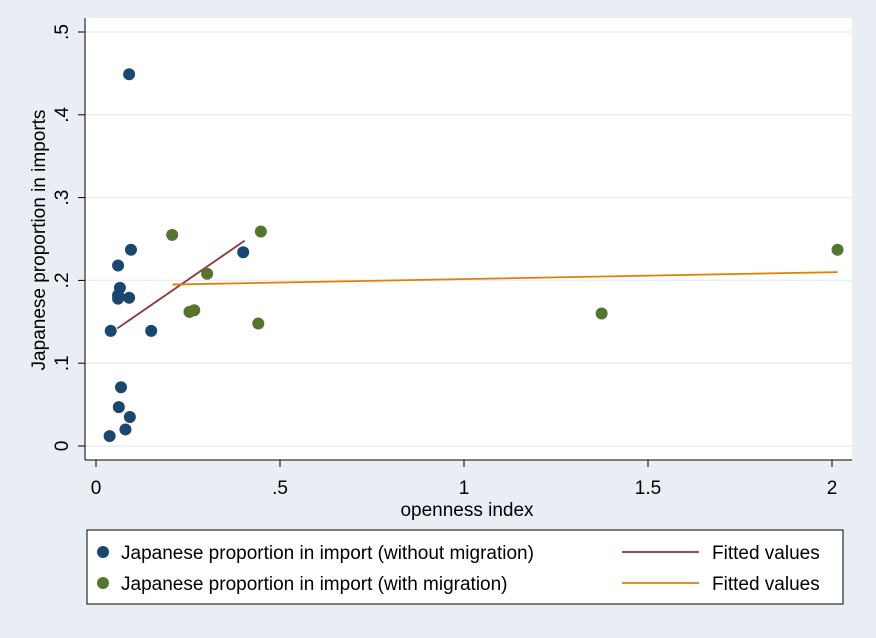 Image resolution: width=876 pixels, height=638 pixels. What do you see at coordinates (62, 198) in the screenshot?
I see `y-tick-label: .3` at bounding box center [62, 198].